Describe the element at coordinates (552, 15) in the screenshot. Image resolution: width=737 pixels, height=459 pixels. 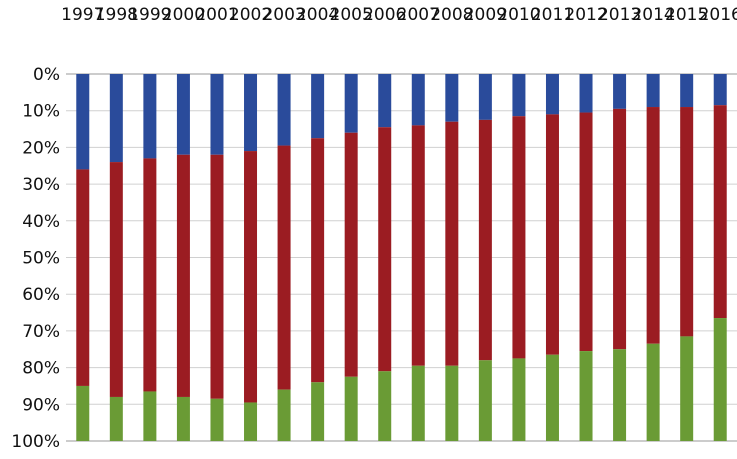
I see `x-tick-label: 2011` at that location.